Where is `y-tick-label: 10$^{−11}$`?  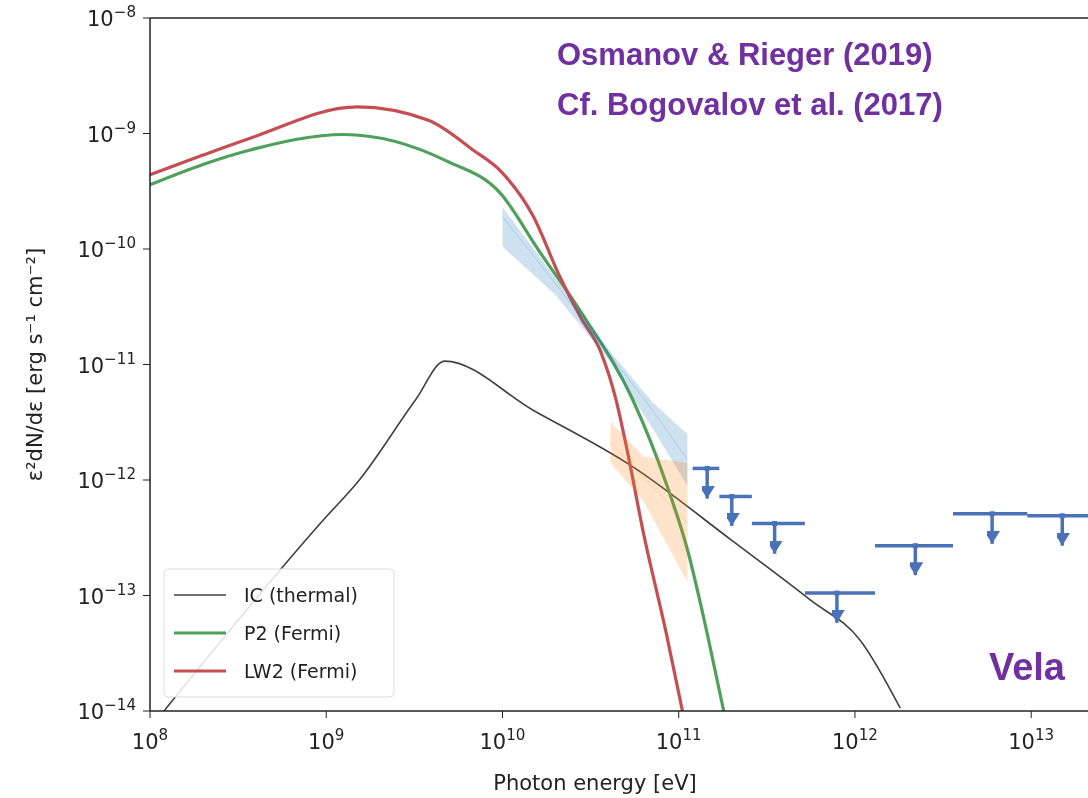
y-tick-label: 10$^{−11}$ is located at coordinates (106, 363).